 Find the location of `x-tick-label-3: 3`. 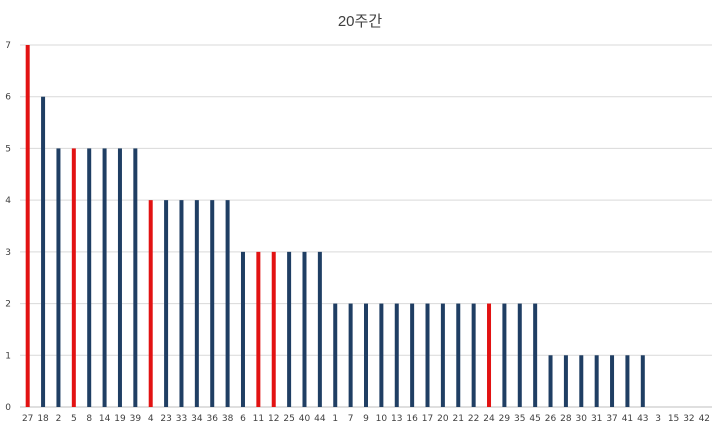

x-tick-label-3: 3 is located at coordinates (658, 419).